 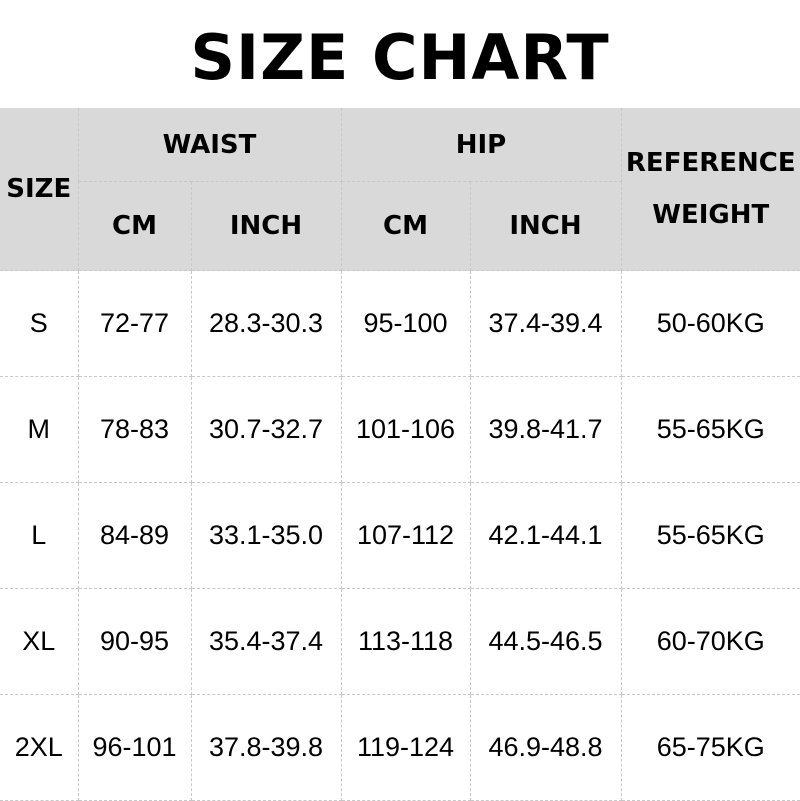 What do you see at coordinates (711, 215) in the screenshot?
I see `header-reference-line2: WEIGHT` at bounding box center [711, 215].